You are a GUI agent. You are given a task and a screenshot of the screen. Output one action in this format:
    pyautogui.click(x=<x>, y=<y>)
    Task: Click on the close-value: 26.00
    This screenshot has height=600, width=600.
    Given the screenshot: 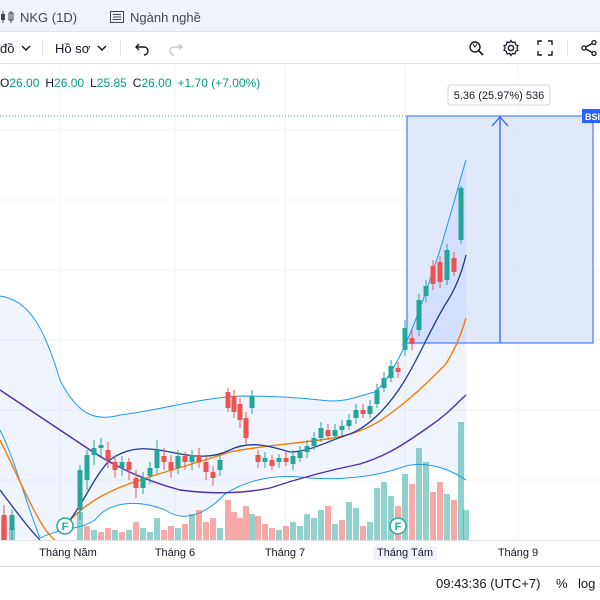 What is the action you would take?
    pyautogui.click(x=156, y=83)
    